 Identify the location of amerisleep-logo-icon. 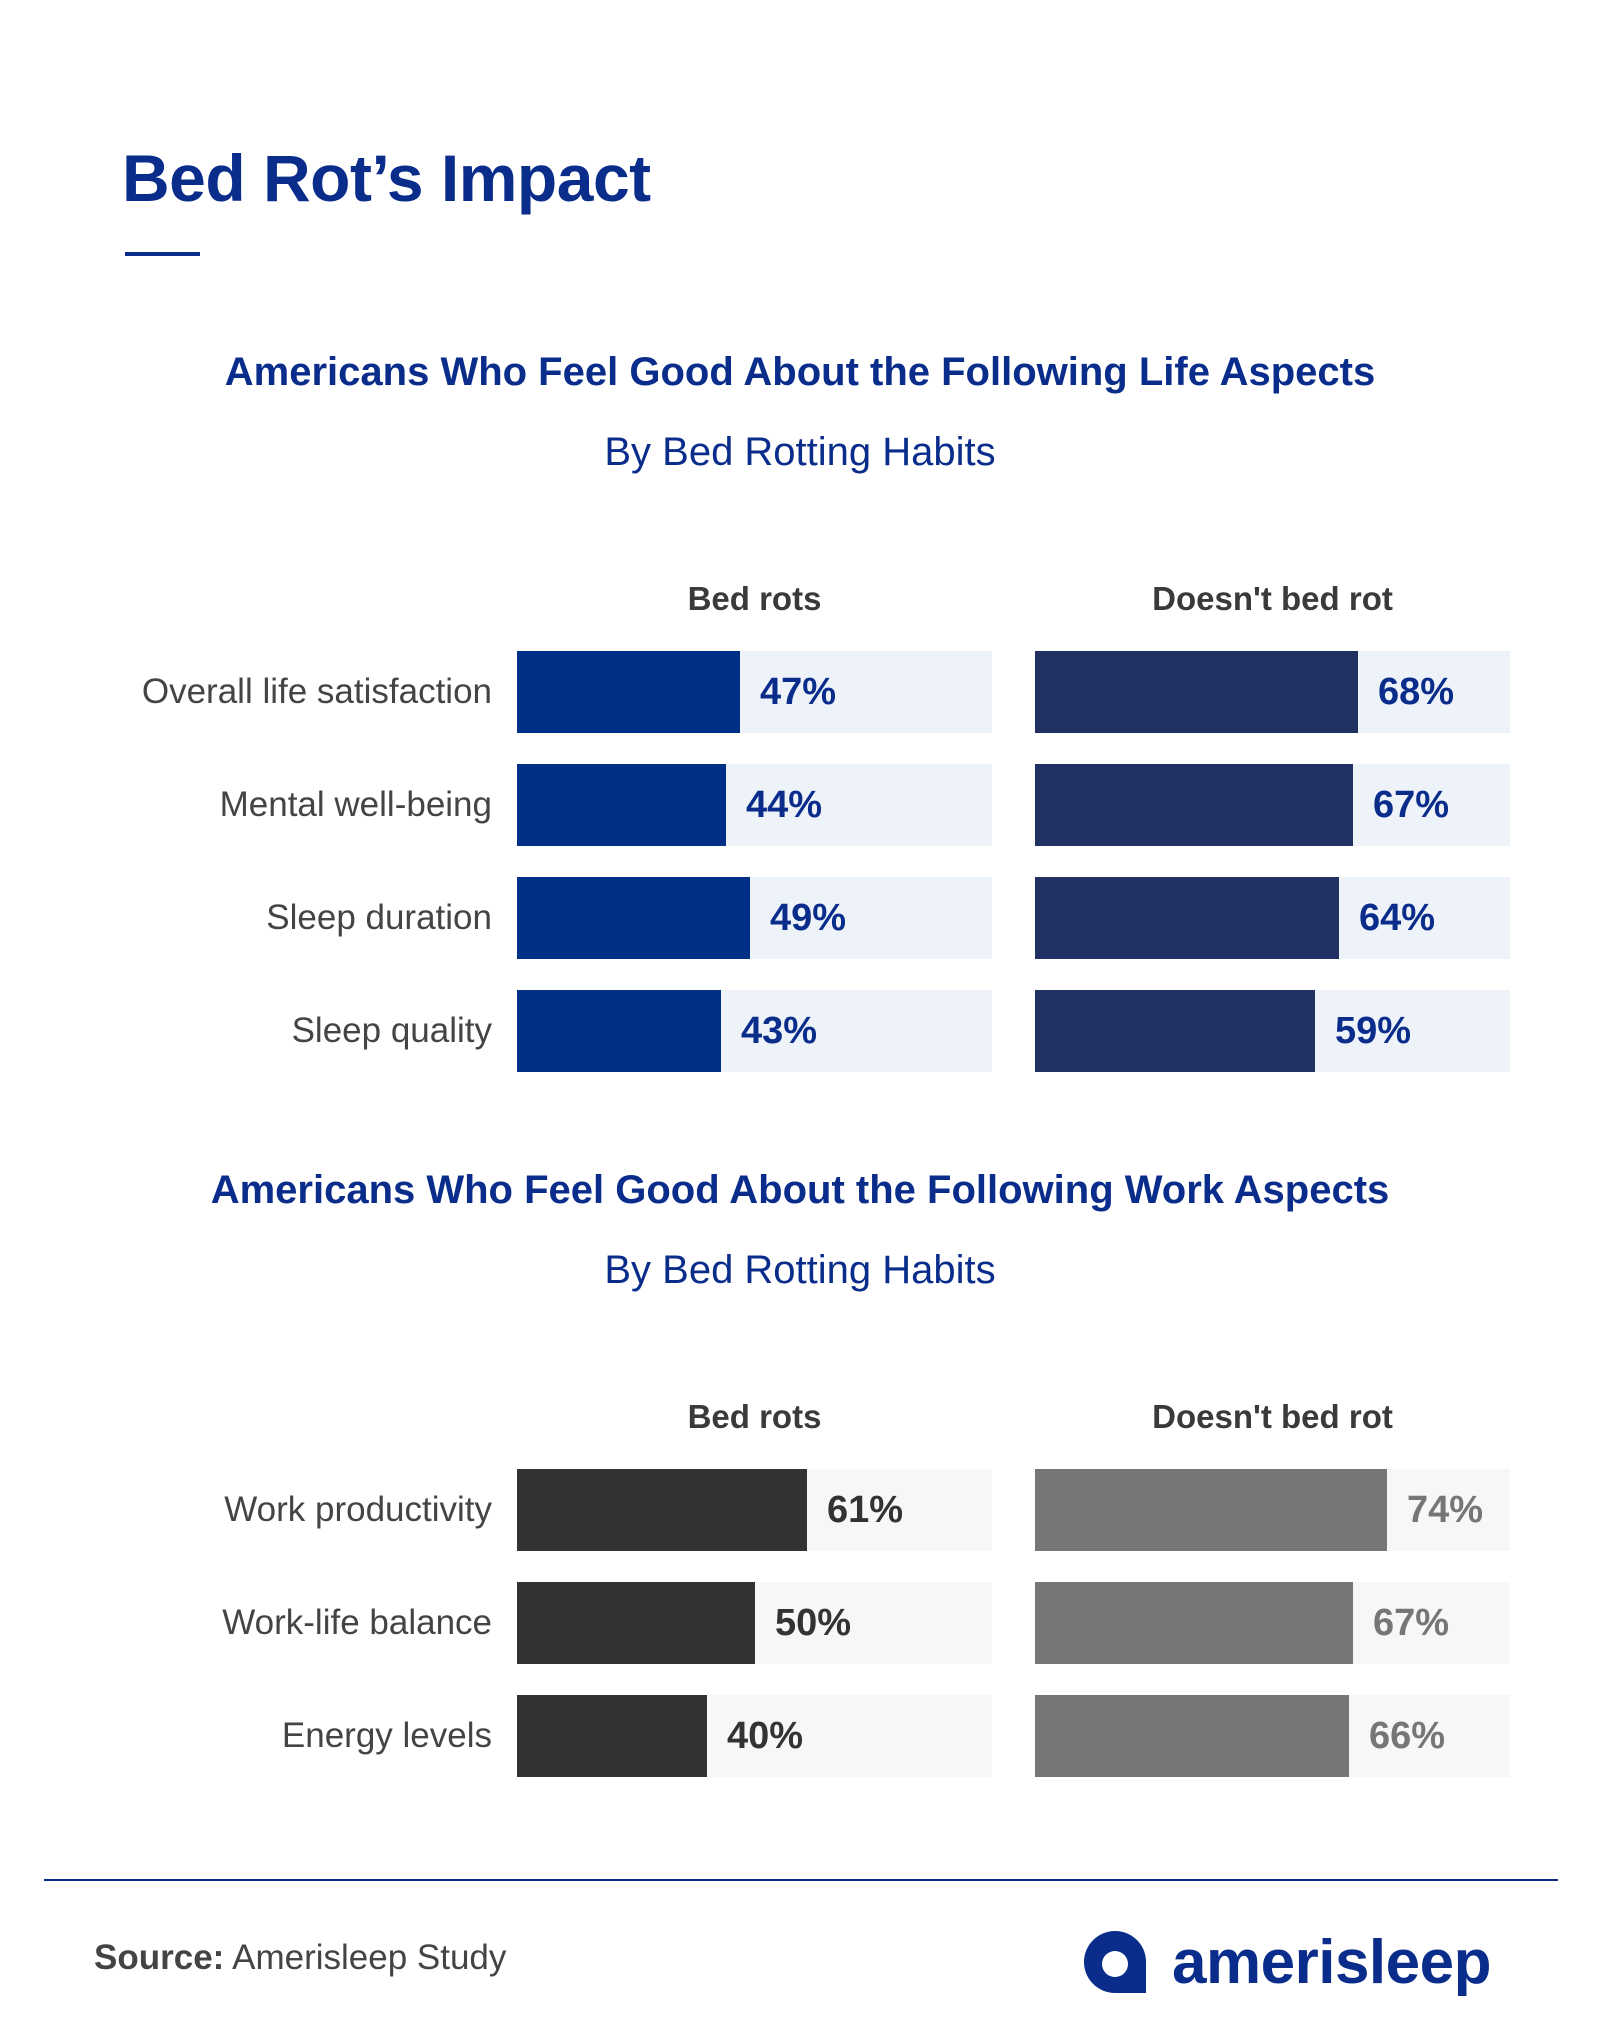
(1115, 1962).